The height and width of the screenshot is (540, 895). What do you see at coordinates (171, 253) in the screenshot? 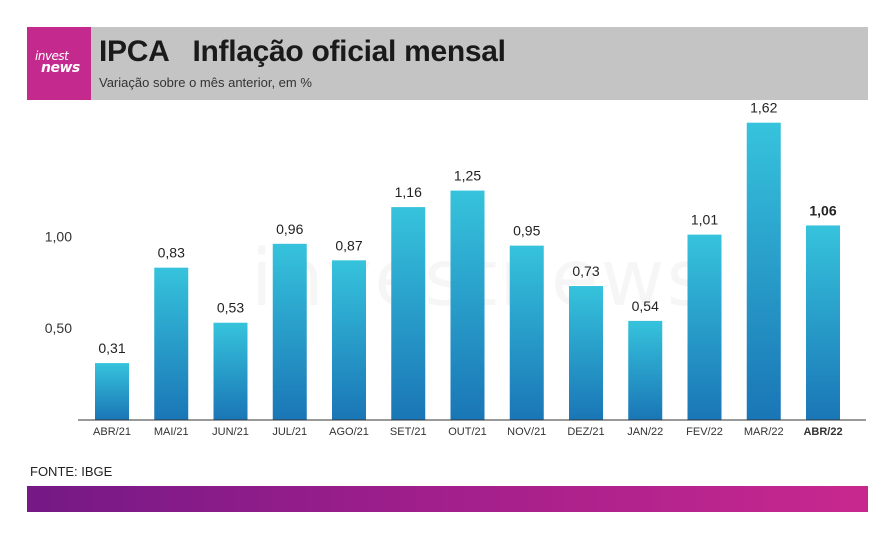
I see `bar-value-label: 0,83` at bounding box center [171, 253].